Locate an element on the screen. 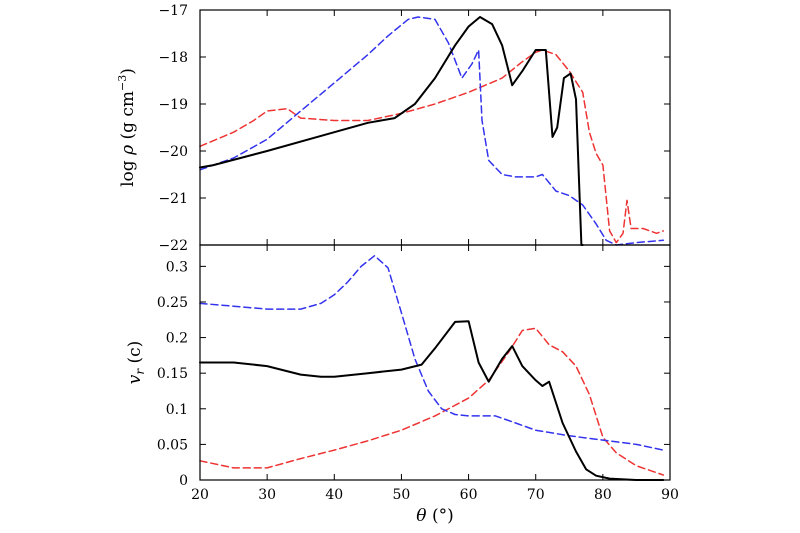 The image size is (800, 533). density-y-axis-label: log ρ (g cm−3) is located at coordinates (127, 127).